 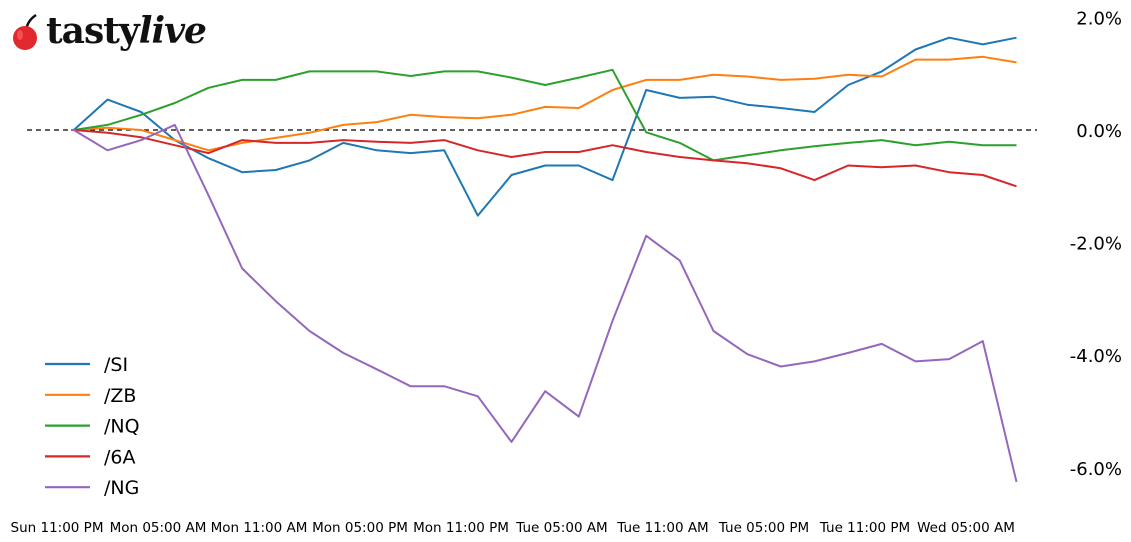 I want to click on legend-label: /ZB, so click(x=120, y=396).